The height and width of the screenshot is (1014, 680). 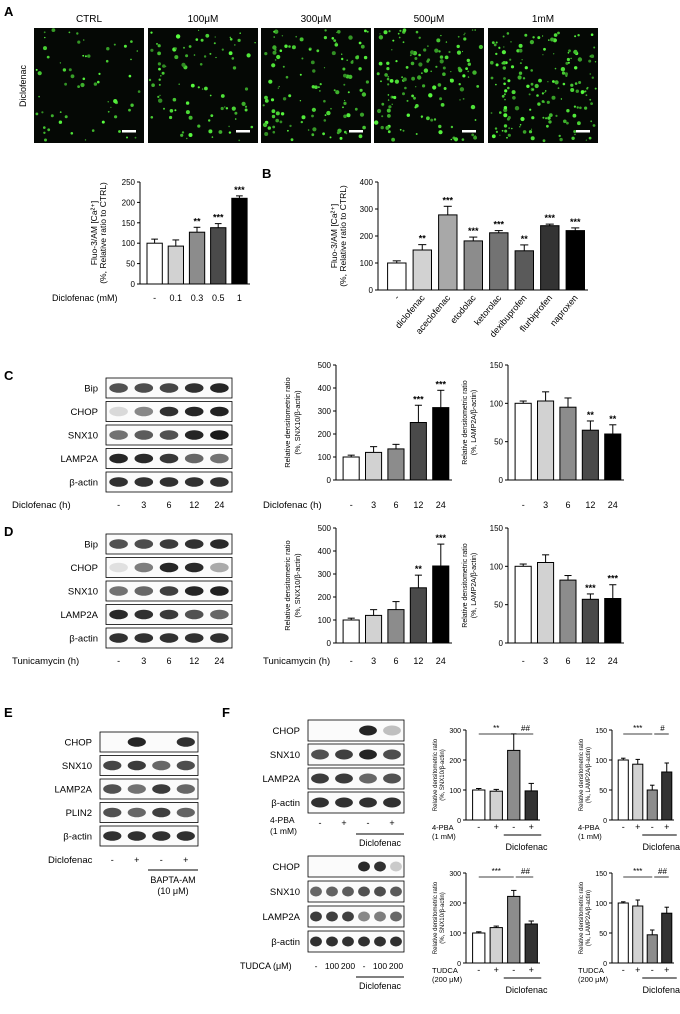 I want to click on y-tick-label: 50, so click(x=603, y=934).